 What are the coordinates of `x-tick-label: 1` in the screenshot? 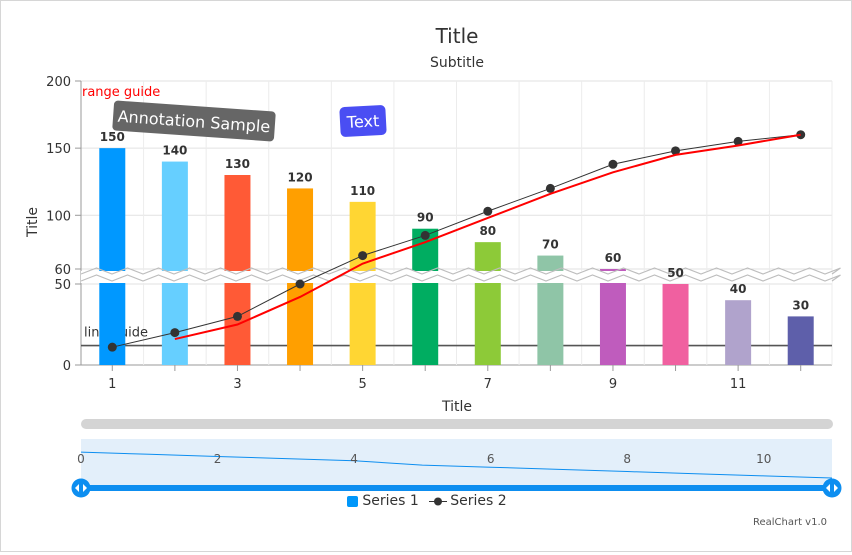 It's located at (112, 384).